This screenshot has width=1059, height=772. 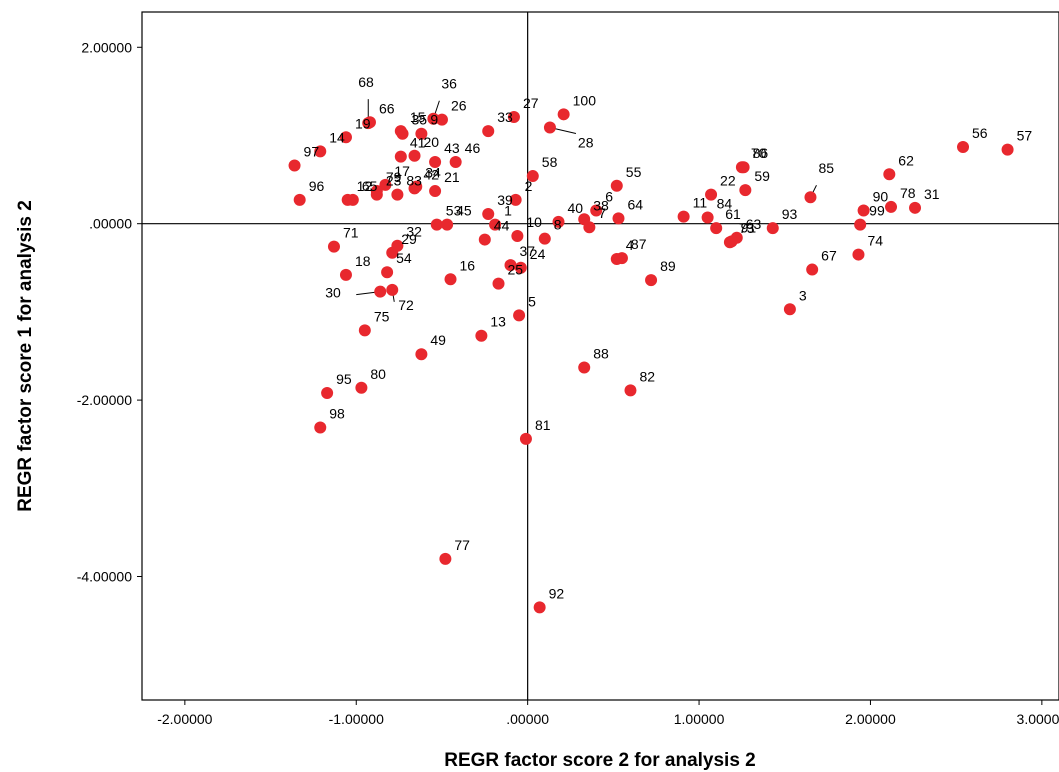 I want to click on point-label-100: 100, so click(x=585, y=100).